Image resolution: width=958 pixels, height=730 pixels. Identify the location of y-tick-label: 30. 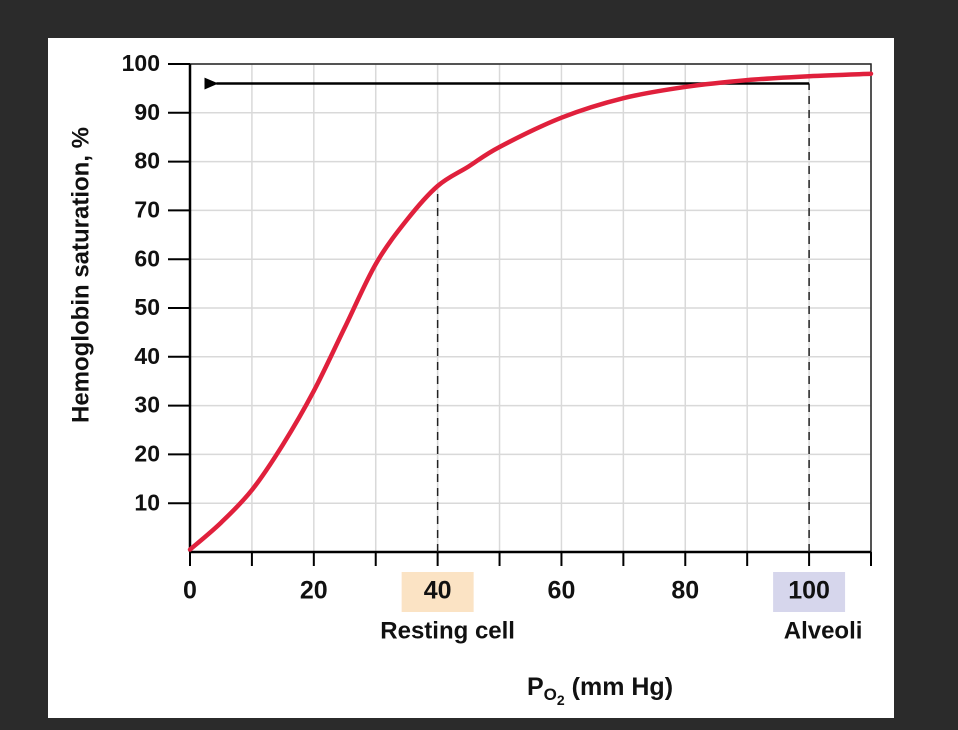
(147, 405).